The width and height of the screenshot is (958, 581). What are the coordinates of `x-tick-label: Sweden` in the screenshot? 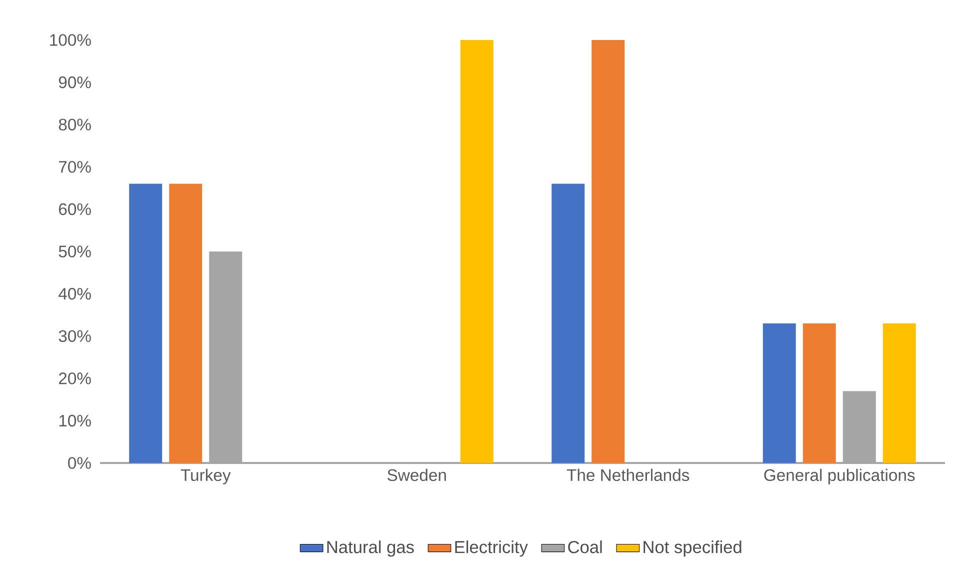 It's located at (417, 475).